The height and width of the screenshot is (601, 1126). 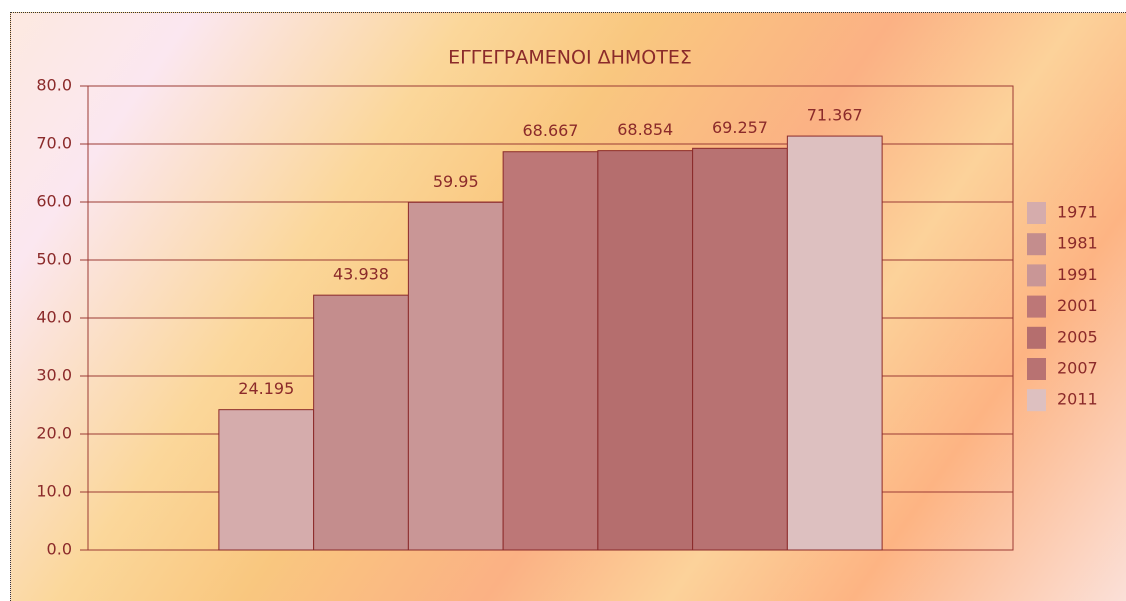 What do you see at coordinates (456, 181) in the screenshot?
I see `value-label: 59.95` at bounding box center [456, 181].